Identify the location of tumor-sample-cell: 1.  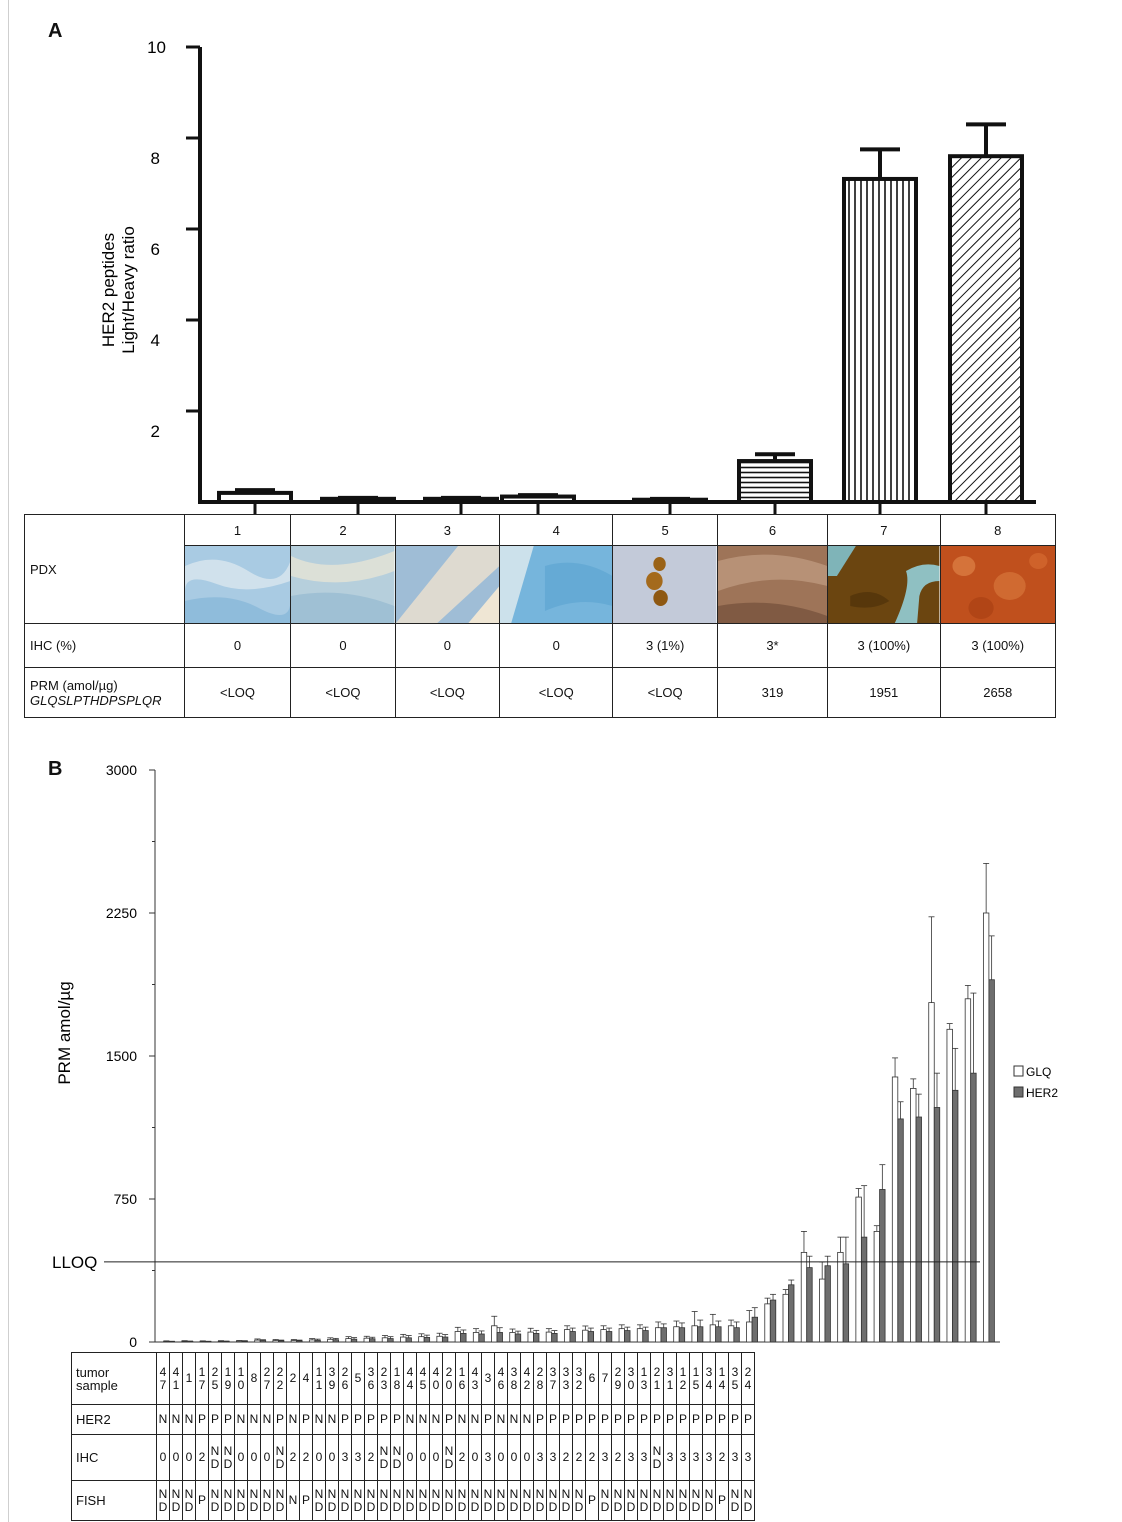
(189, 1378).